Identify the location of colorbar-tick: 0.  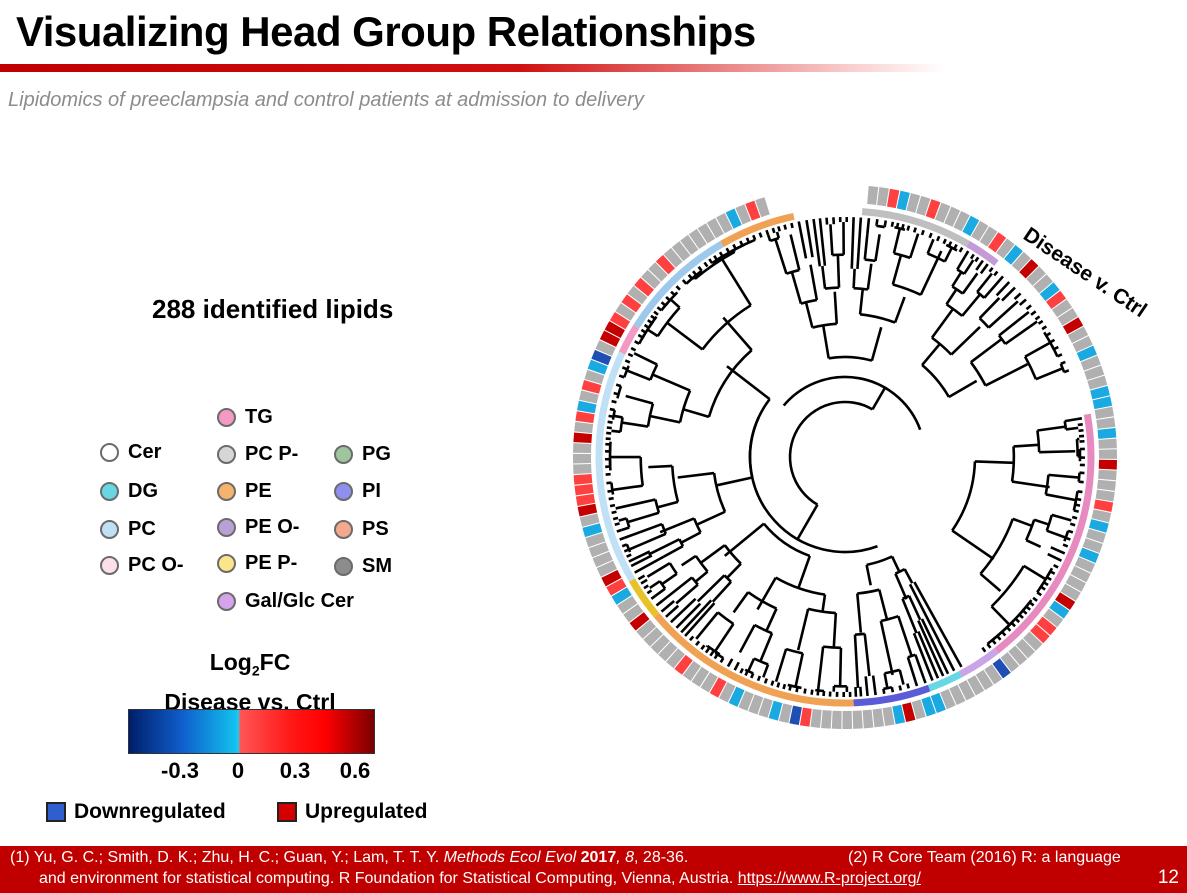
(238, 770).